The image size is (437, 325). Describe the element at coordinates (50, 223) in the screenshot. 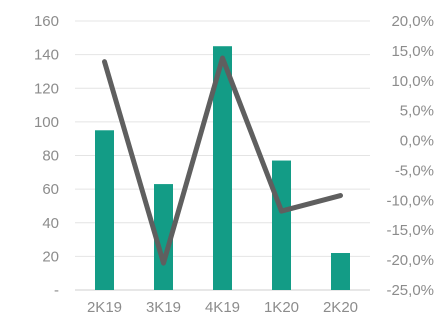

I see `left-tick-label: 40` at that location.